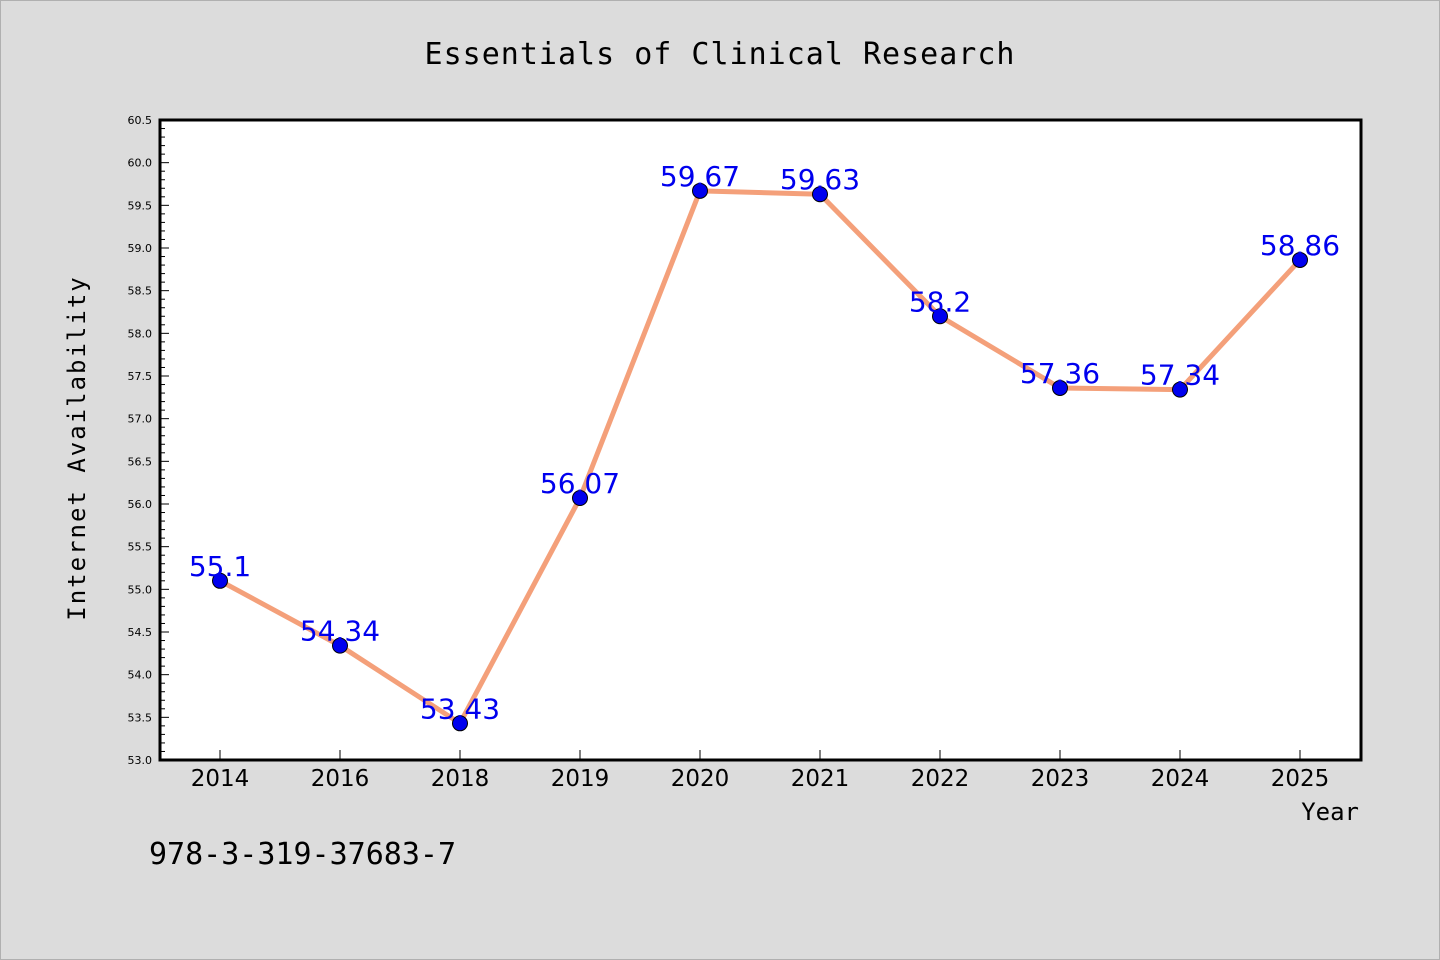  What do you see at coordinates (1330, 812) in the screenshot?
I see `x-axis-label: Year` at bounding box center [1330, 812].